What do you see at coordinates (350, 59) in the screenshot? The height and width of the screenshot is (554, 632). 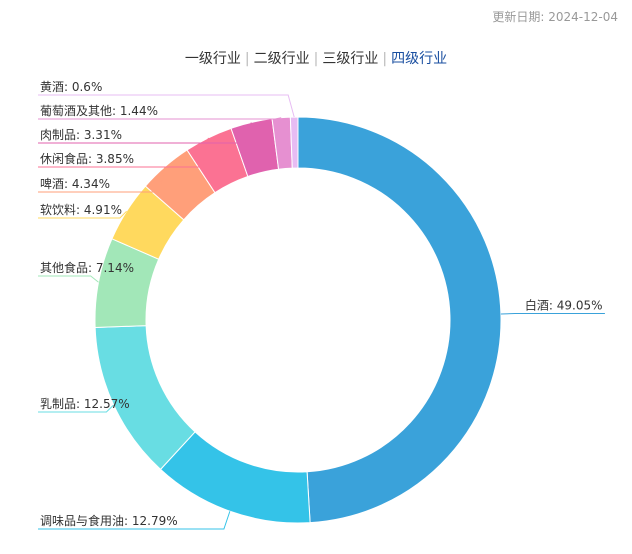 I see `tab-level-3: 三级行业` at bounding box center [350, 59].